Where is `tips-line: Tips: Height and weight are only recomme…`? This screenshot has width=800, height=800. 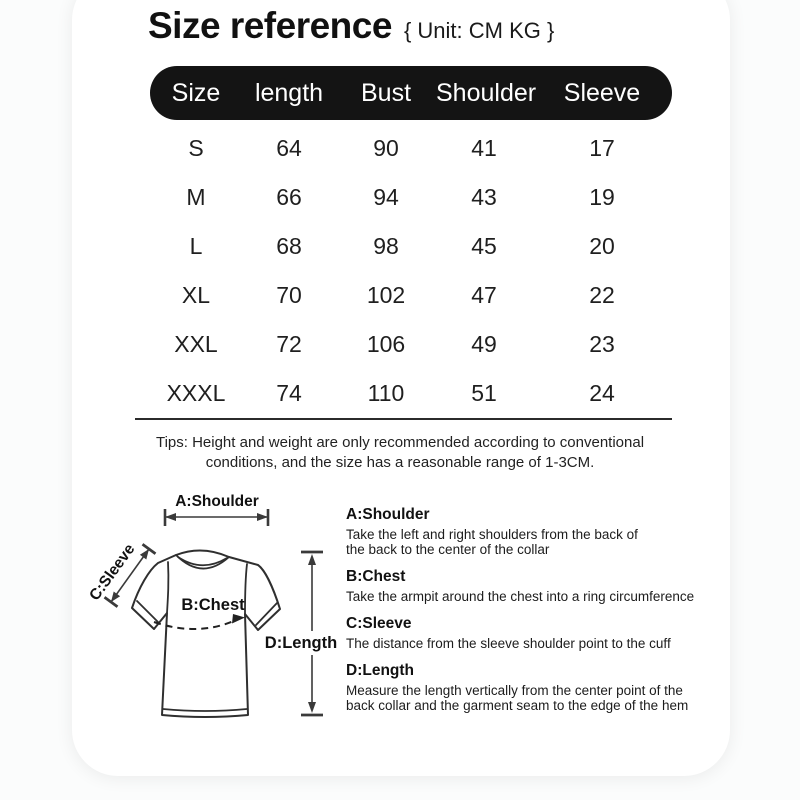
tips-line: Tips: Height and weight are only recomme… is located at coordinates (400, 442).